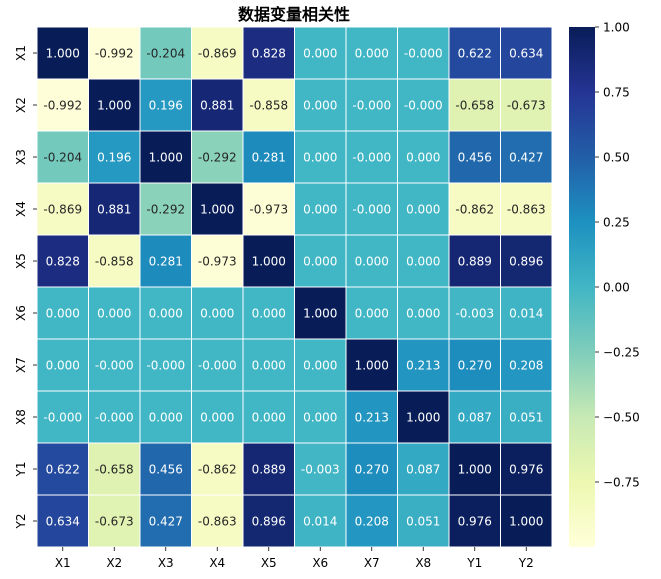  I want to click on cell-value-label: 0.213, so click(423, 366).